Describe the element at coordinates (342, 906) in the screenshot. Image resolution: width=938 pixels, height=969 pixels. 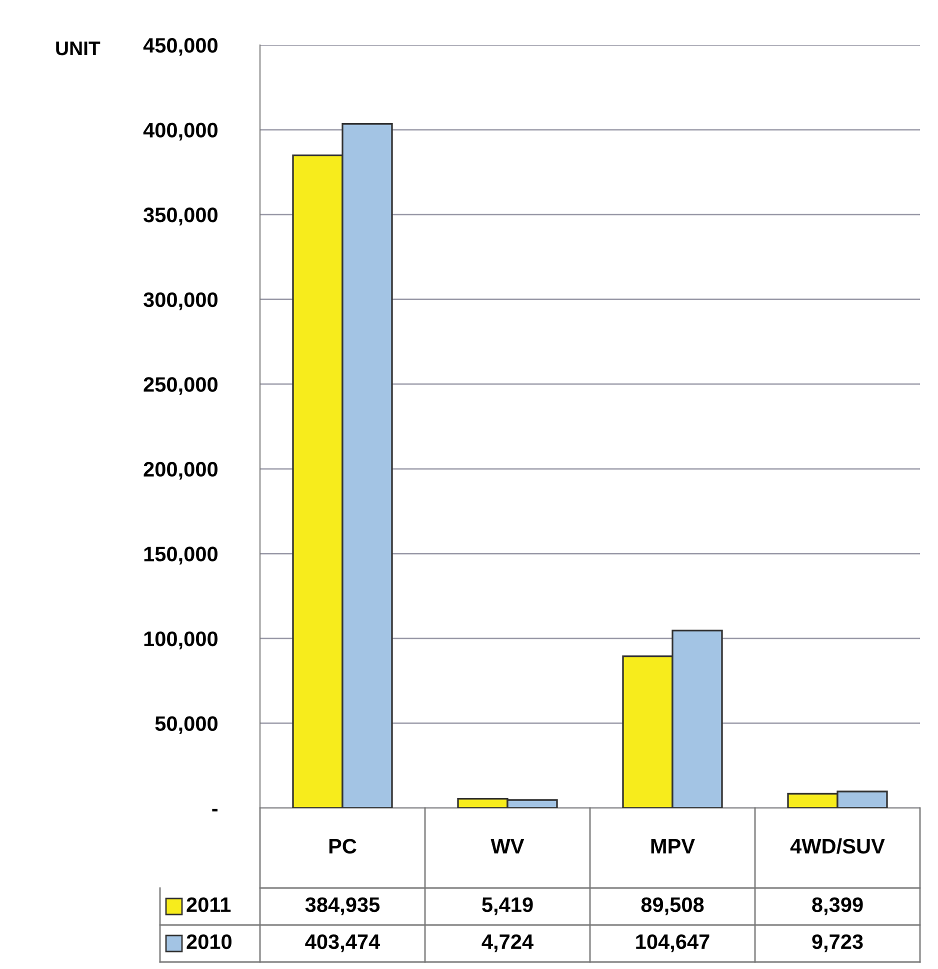
I see `data-label: 384,935` at that location.